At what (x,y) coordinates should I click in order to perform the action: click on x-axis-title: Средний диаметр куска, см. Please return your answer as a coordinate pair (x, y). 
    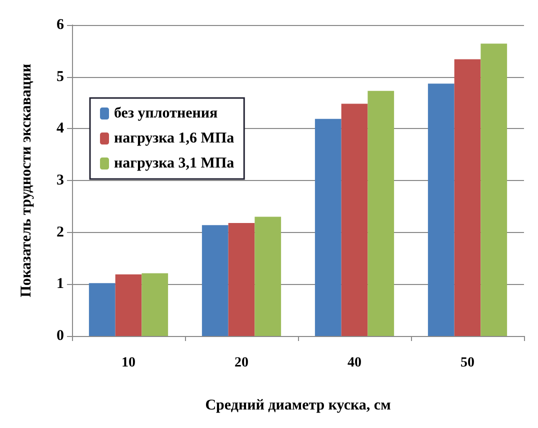
    Looking at the image, I should click on (298, 406).